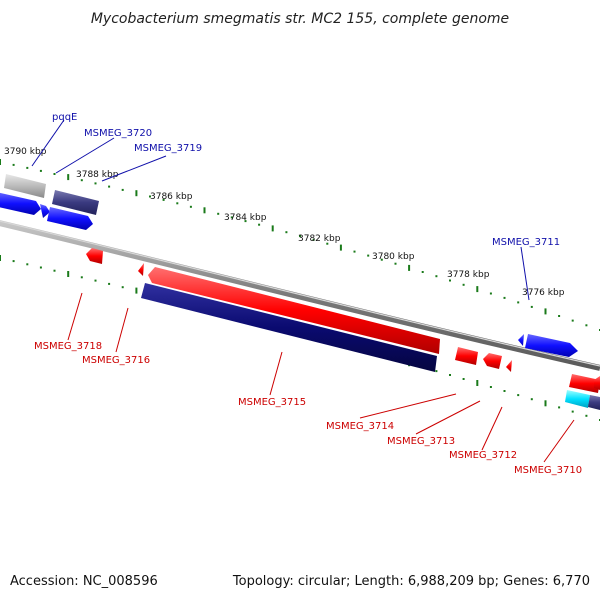  What do you see at coordinates (70, 218) in the screenshot?
I see `gene-msmeg-3719-feature` at bounding box center [70, 218].